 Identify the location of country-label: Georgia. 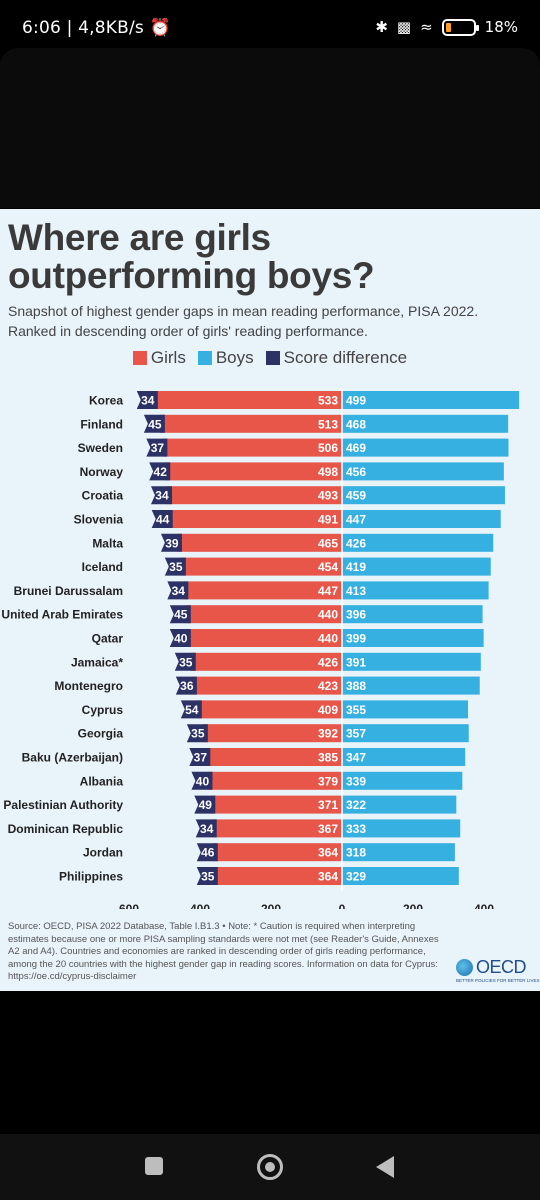
(101, 734).